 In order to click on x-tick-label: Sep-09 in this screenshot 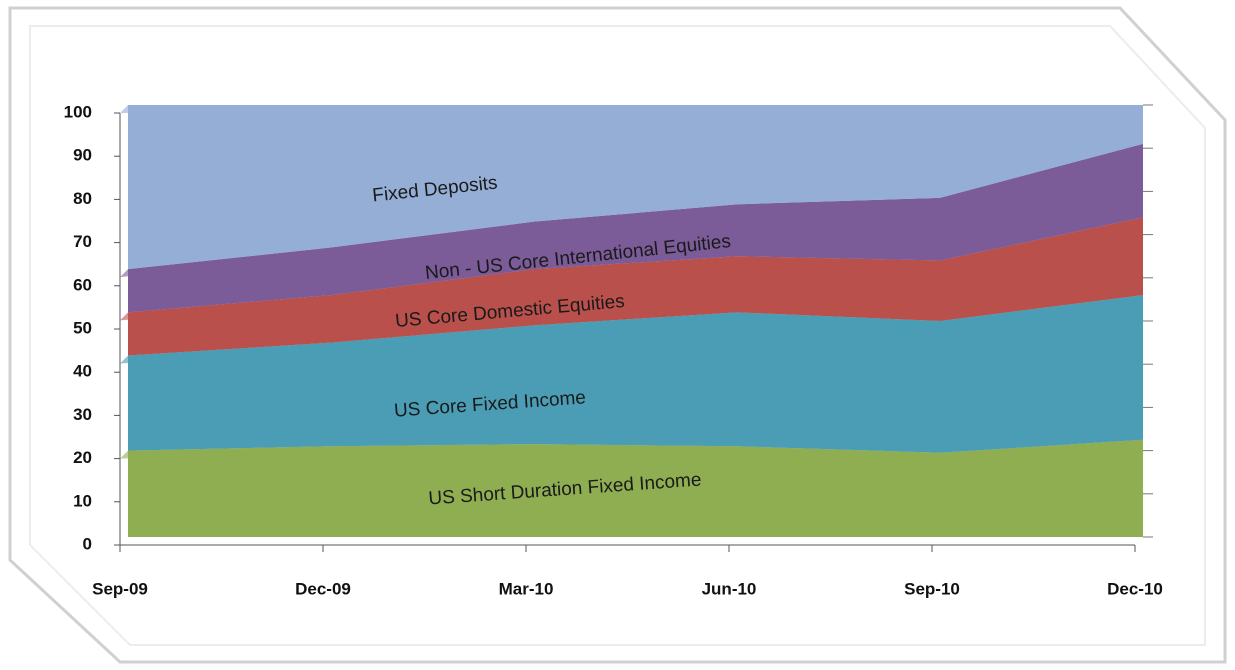, I will do `click(120, 588)`.